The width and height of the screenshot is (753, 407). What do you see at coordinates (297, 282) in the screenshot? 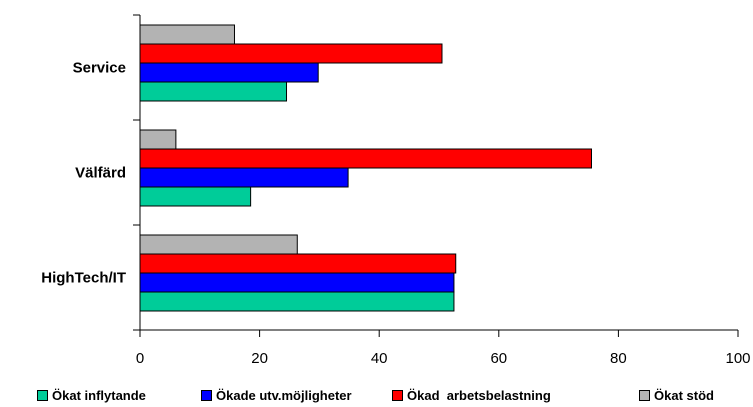
I see `bar-hightech-it-ökade-utv-möjligheter` at bounding box center [297, 282].